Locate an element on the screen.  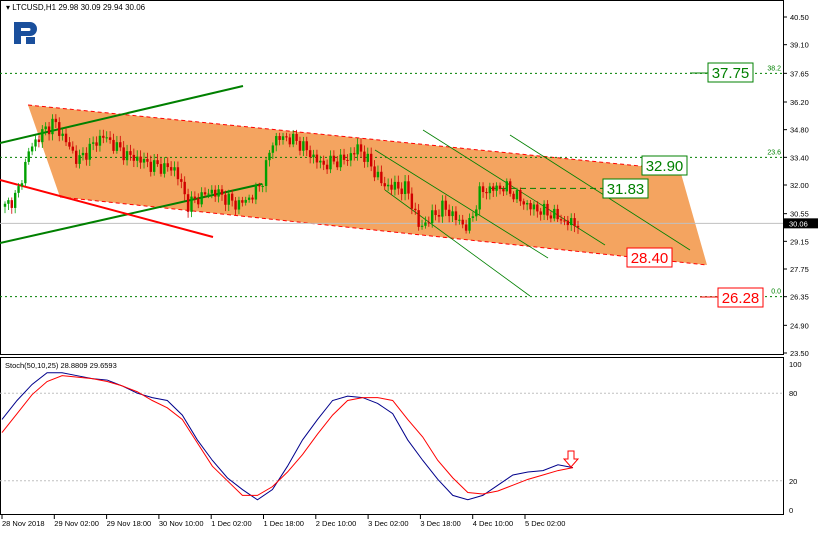
green-parallel-line is located at coordinates (600, 192).